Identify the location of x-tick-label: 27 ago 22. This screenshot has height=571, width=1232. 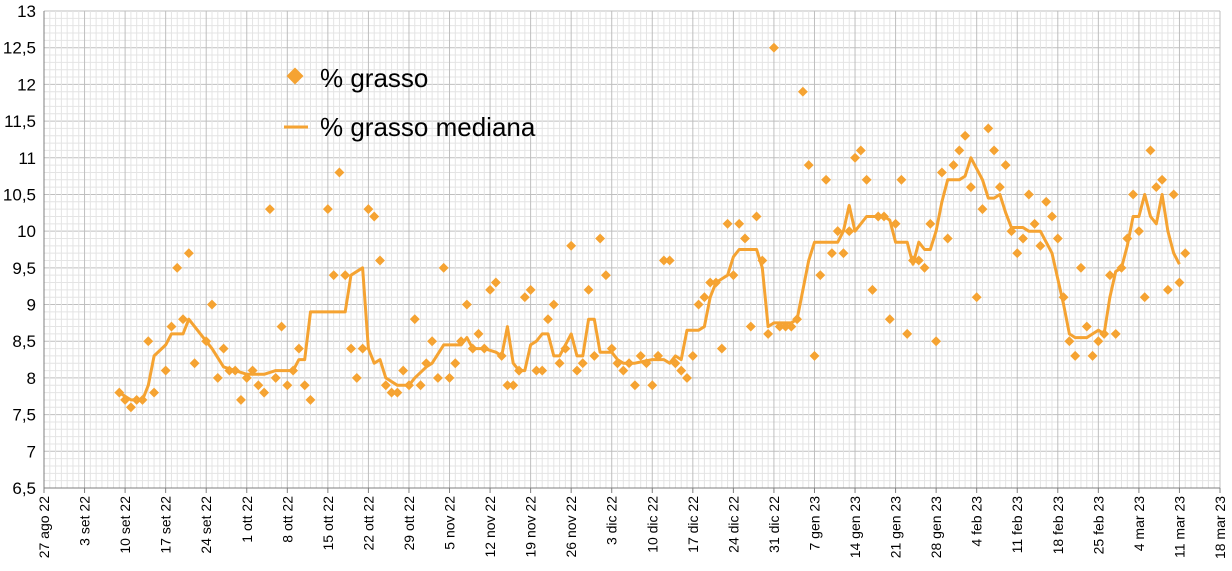
(44, 527).